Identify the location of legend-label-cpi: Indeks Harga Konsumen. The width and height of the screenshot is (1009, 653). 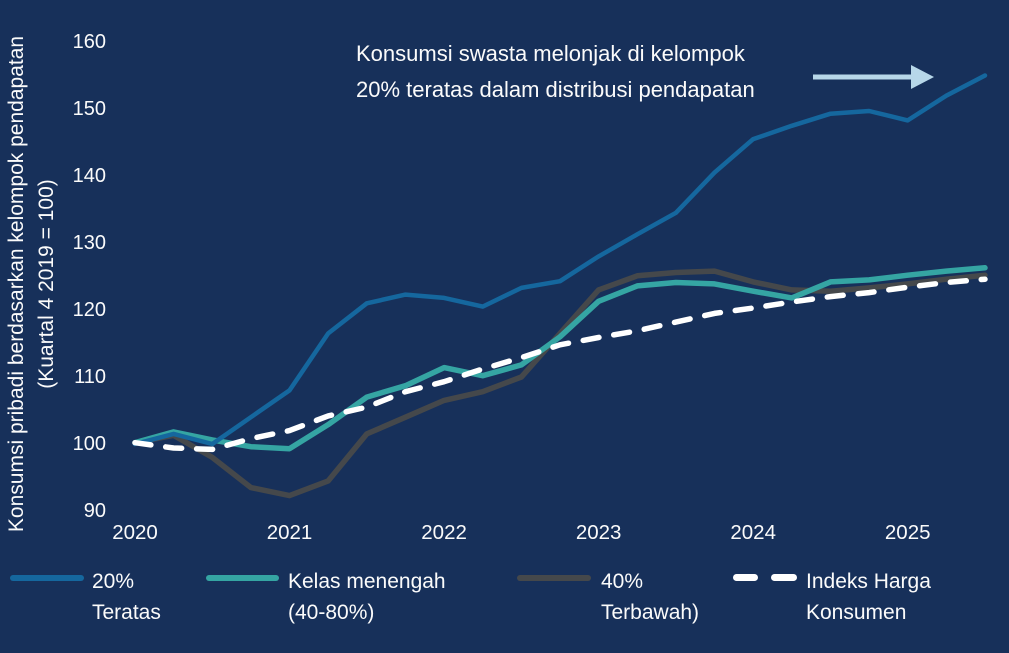
(868, 597).